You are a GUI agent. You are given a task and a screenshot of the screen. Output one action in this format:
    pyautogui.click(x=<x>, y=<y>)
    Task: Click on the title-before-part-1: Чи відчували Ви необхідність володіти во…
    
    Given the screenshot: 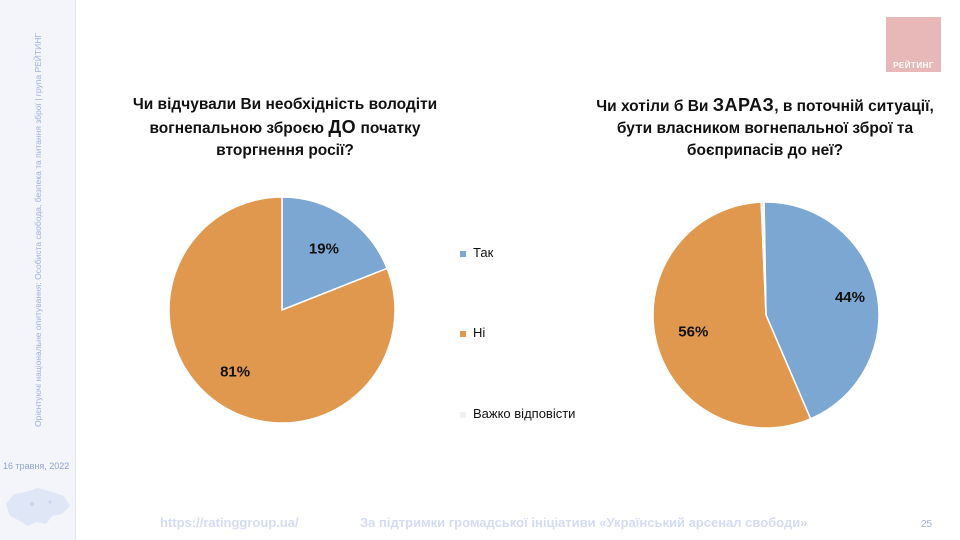 What is the action you would take?
    pyautogui.click(x=285, y=116)
    